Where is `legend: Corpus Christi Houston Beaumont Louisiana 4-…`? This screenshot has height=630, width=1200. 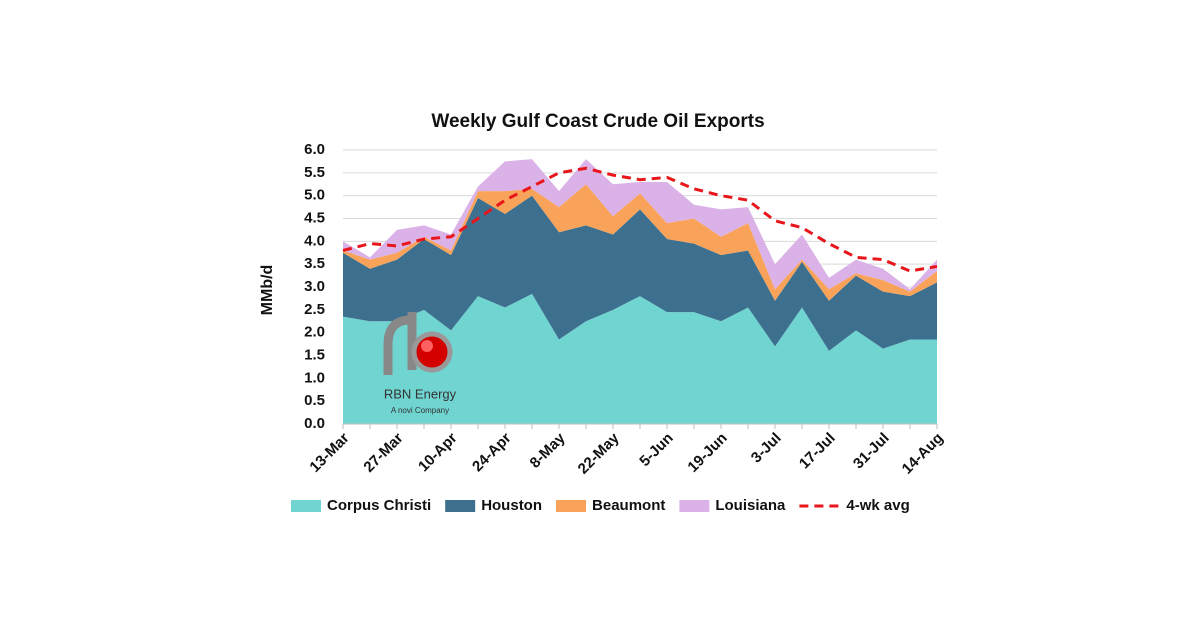 legend: Corpus Christi Houston Beaumont Louisiana 4-… is located at coordinates (600, 505).